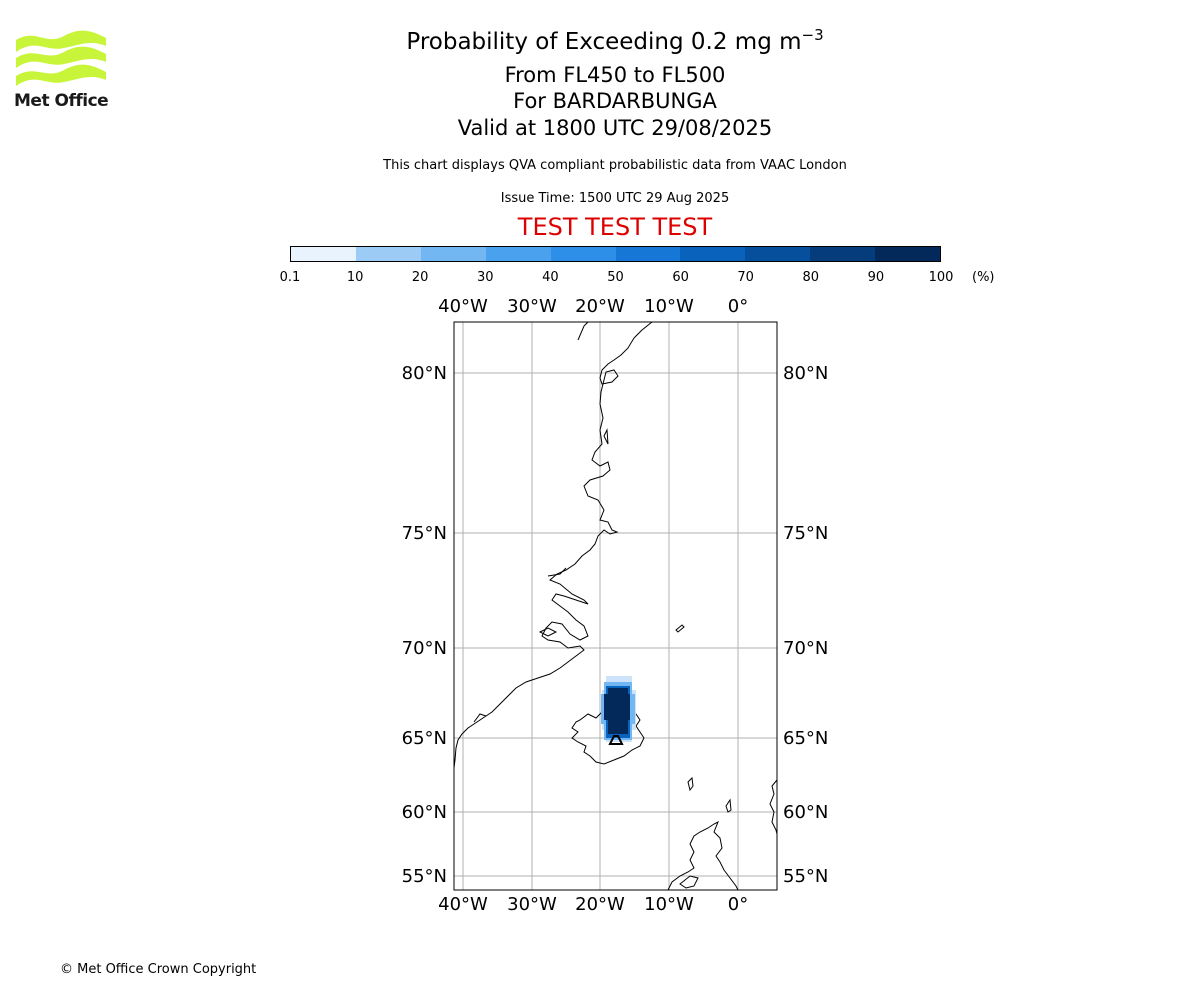  I want to click on colorbar, so click(615, 254).